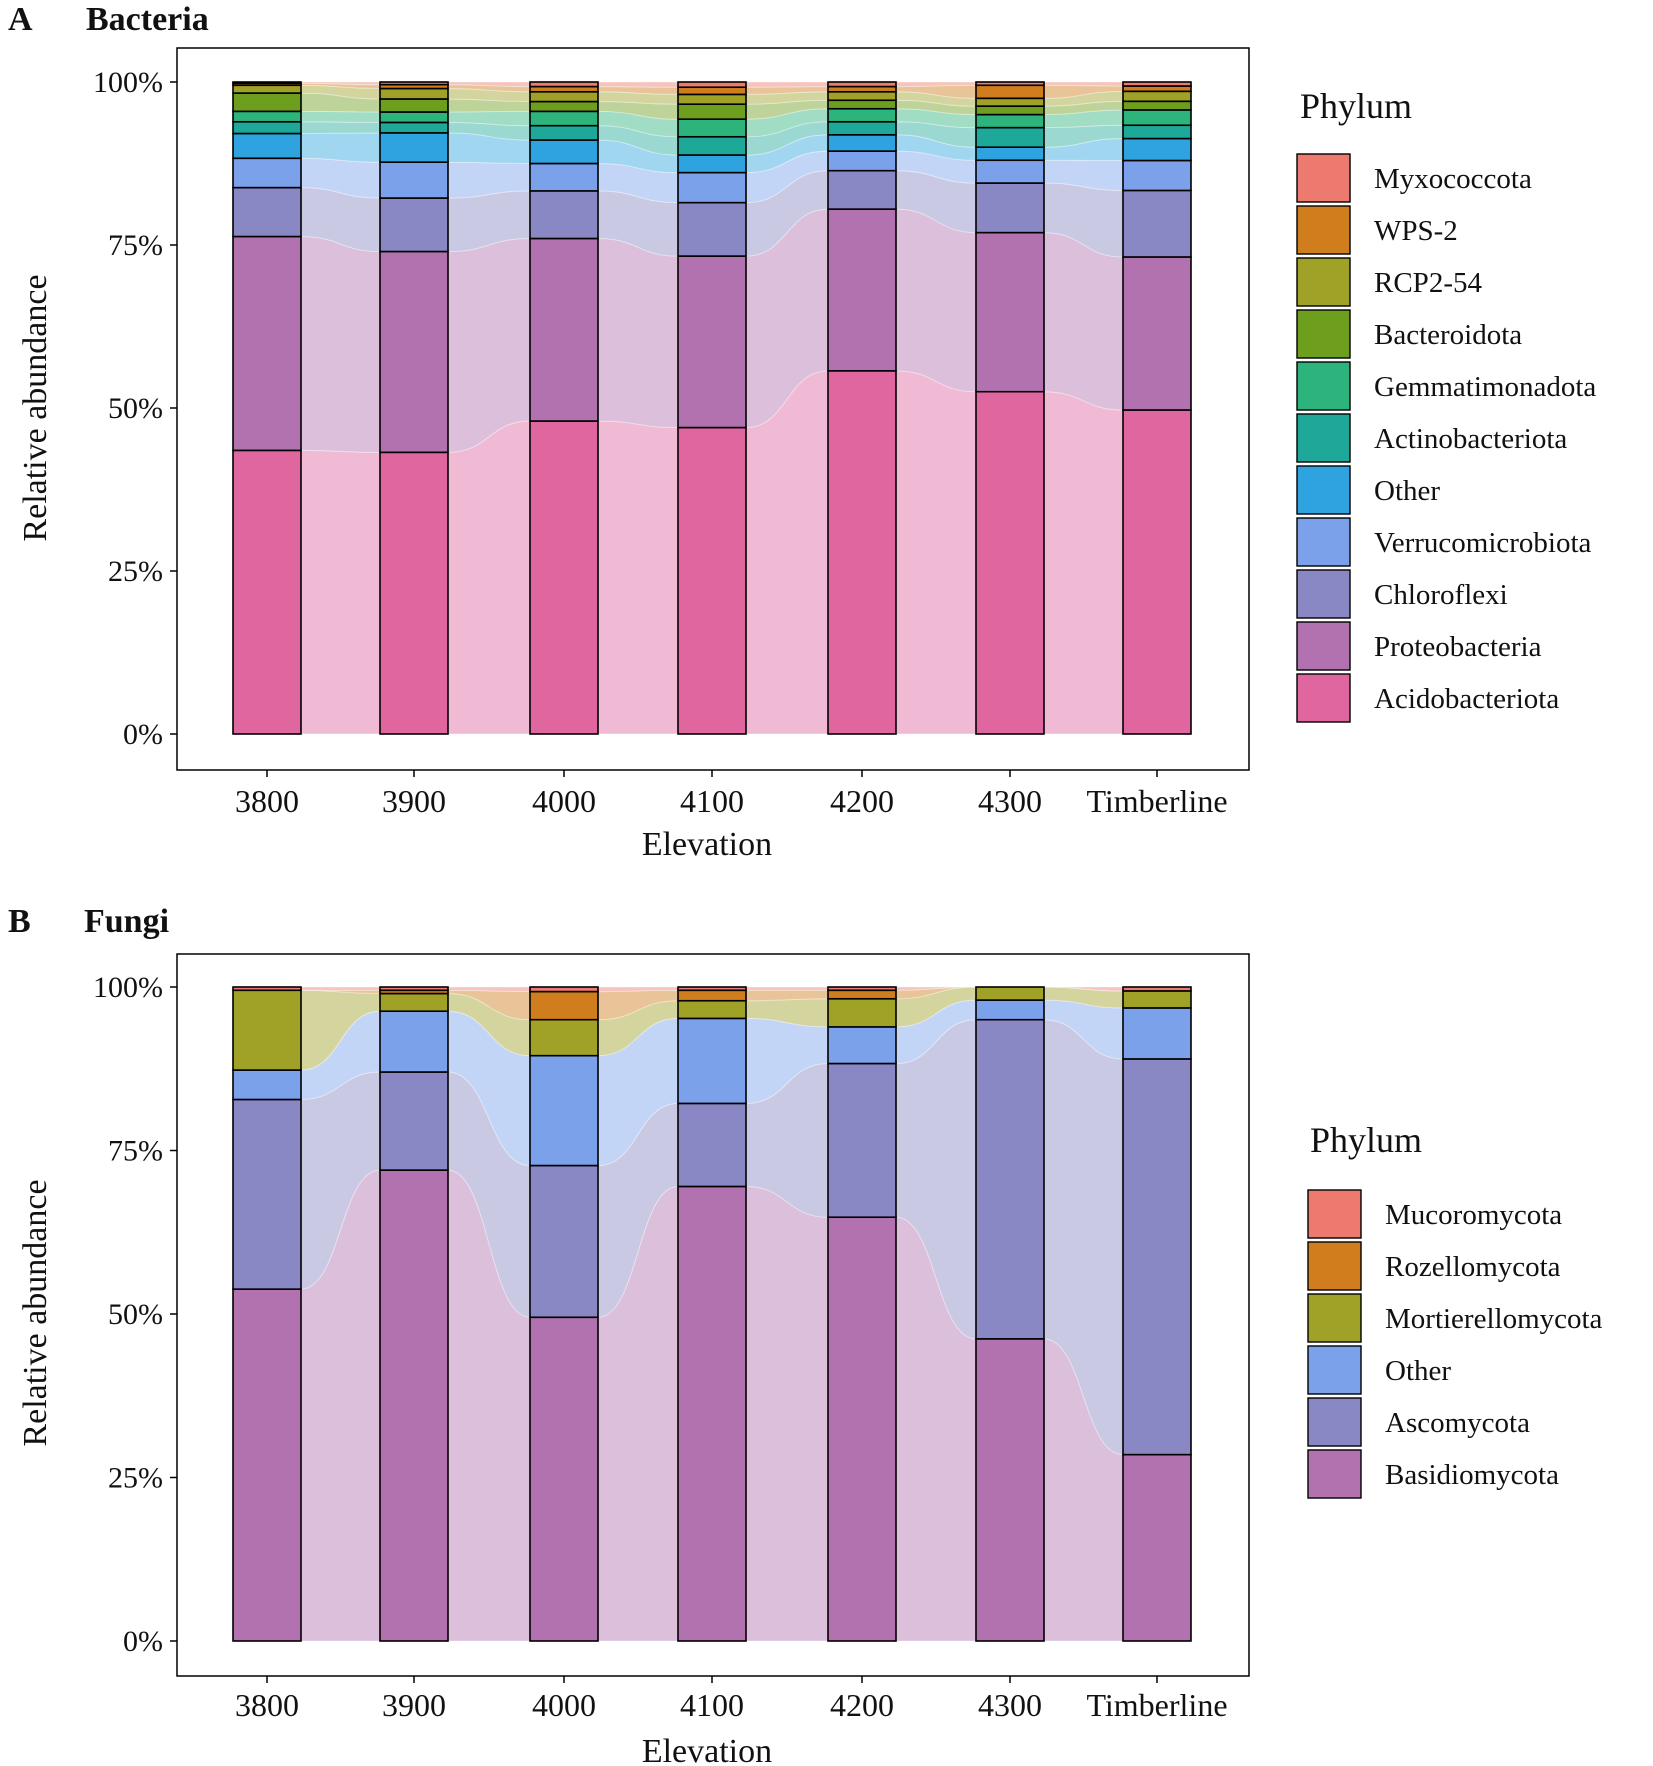 Image resolution: width=1653 pixels, height=1766 pixels. I want to click on x-tick-label: Timberline, so click(1156, 1705).